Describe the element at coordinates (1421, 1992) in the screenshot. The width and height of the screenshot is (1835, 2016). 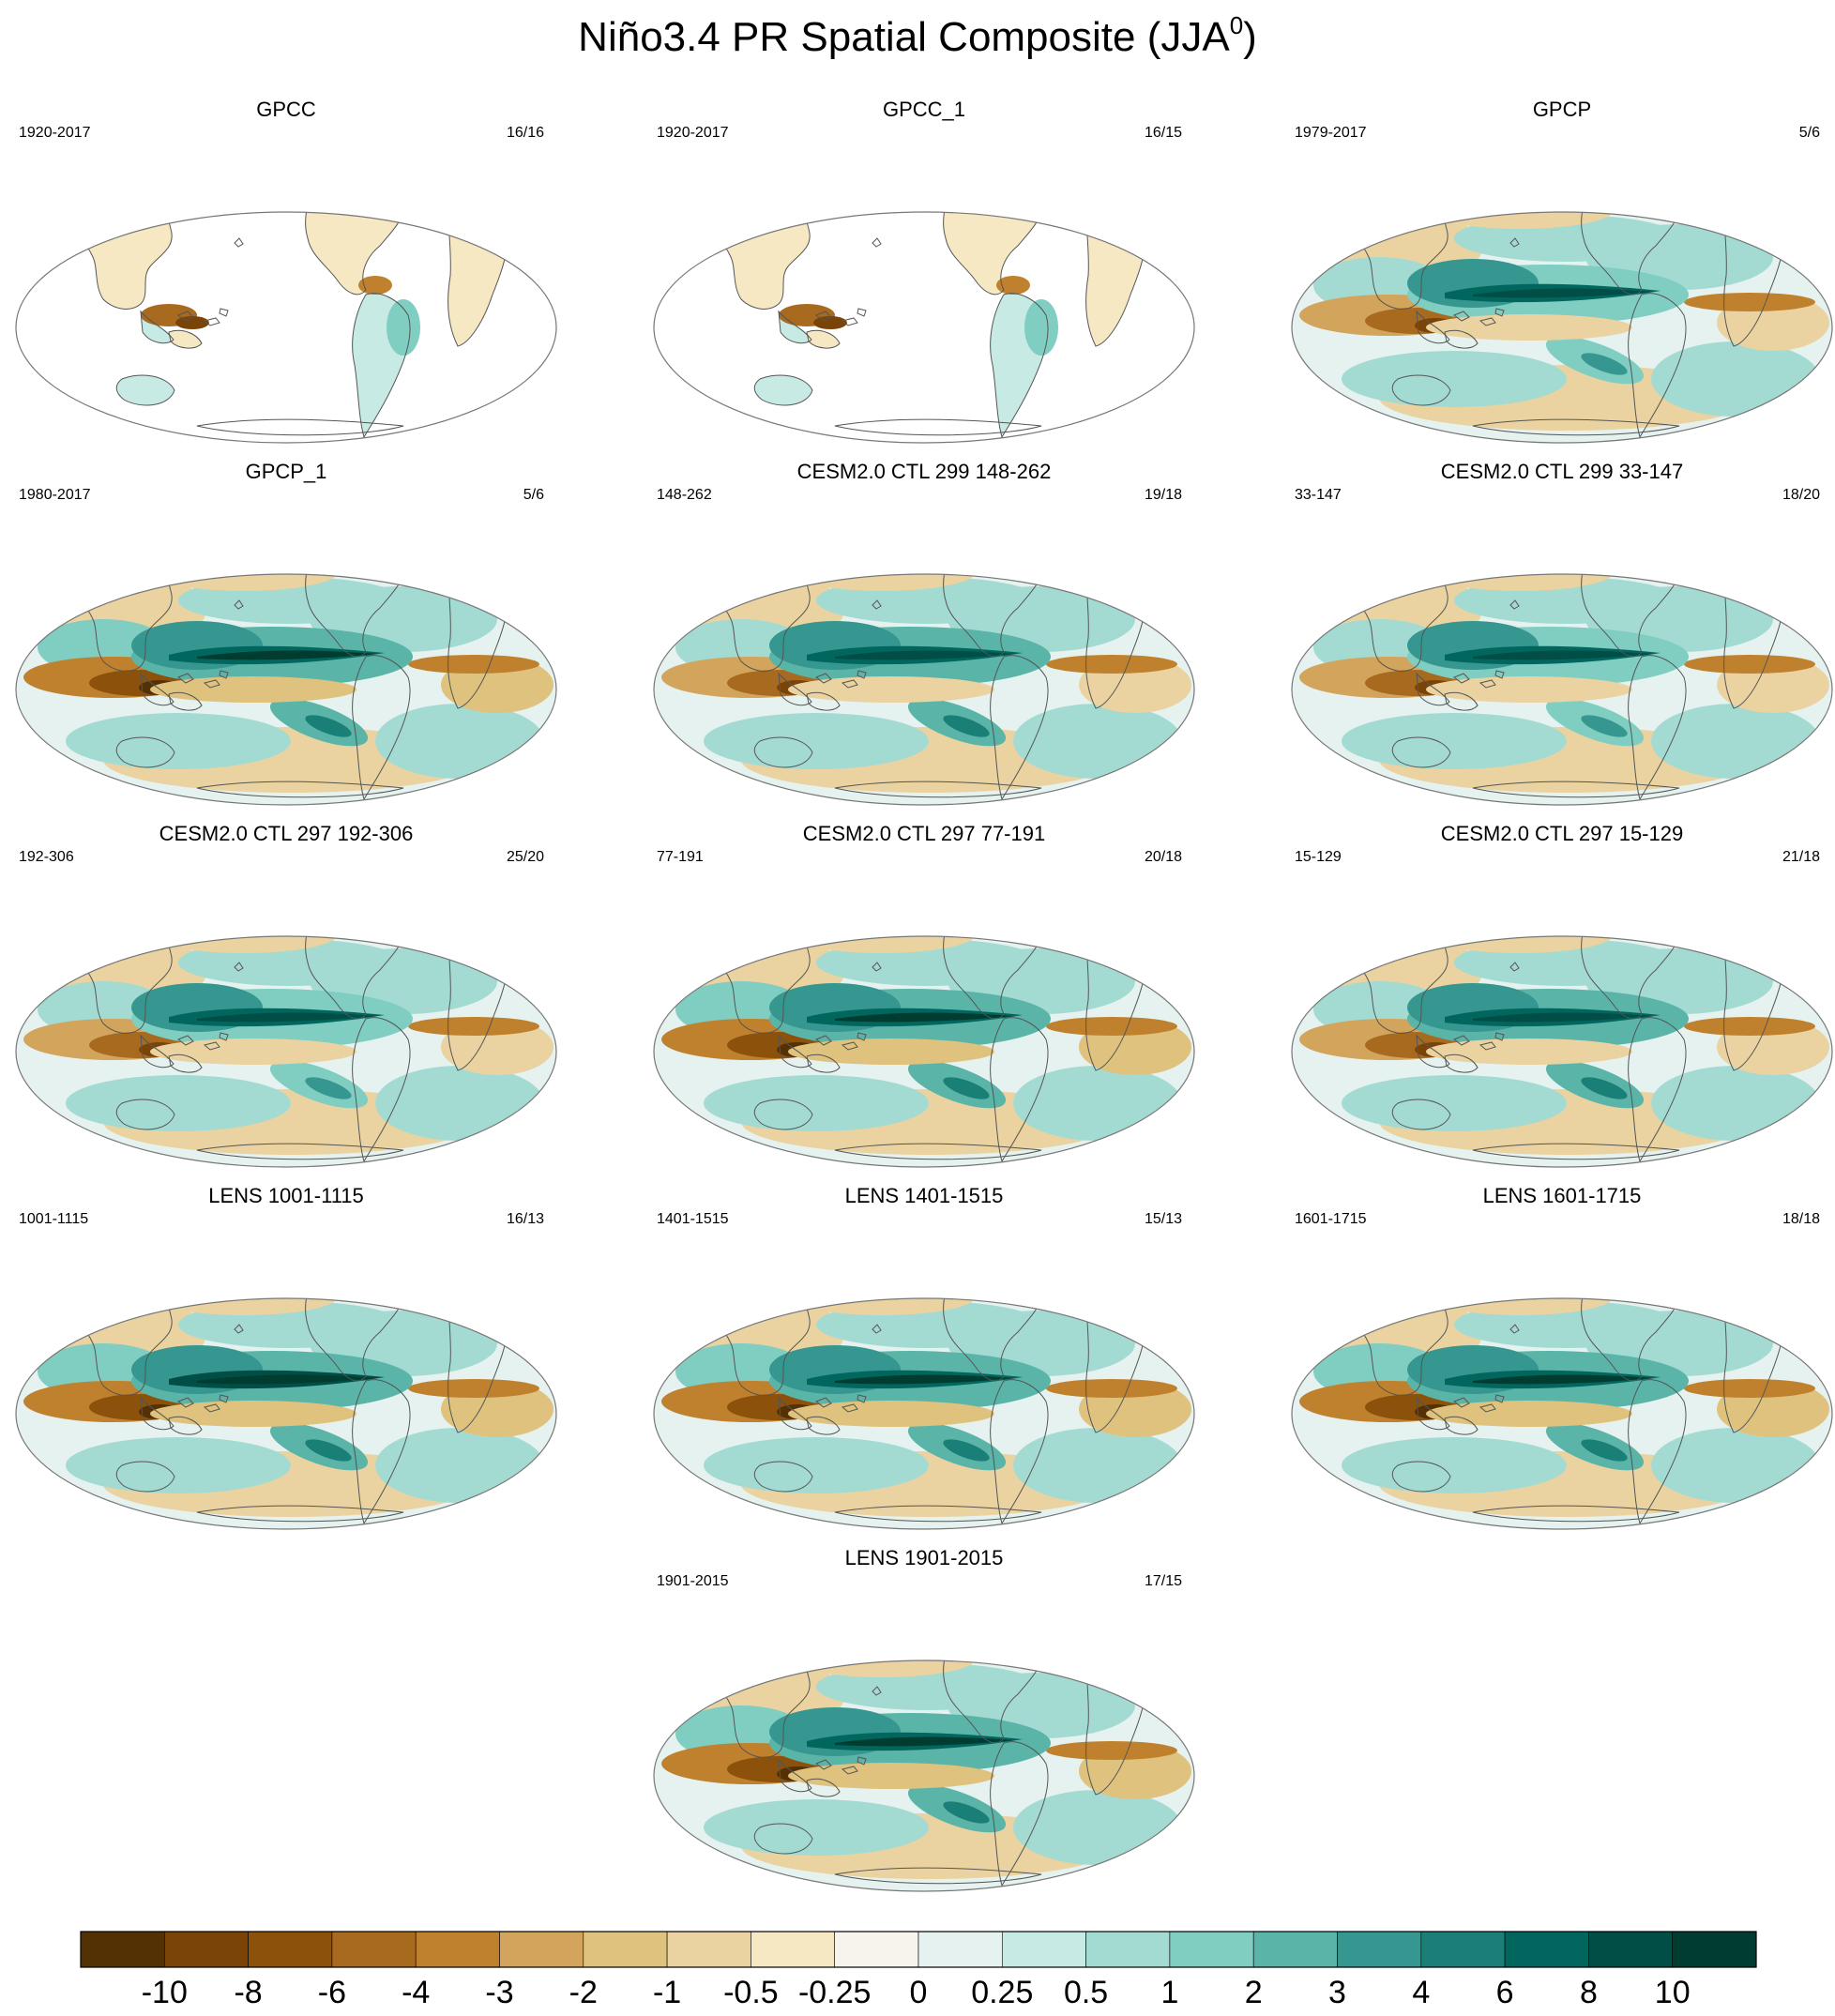
I see `colorbar-tick-label: 4` at that location.